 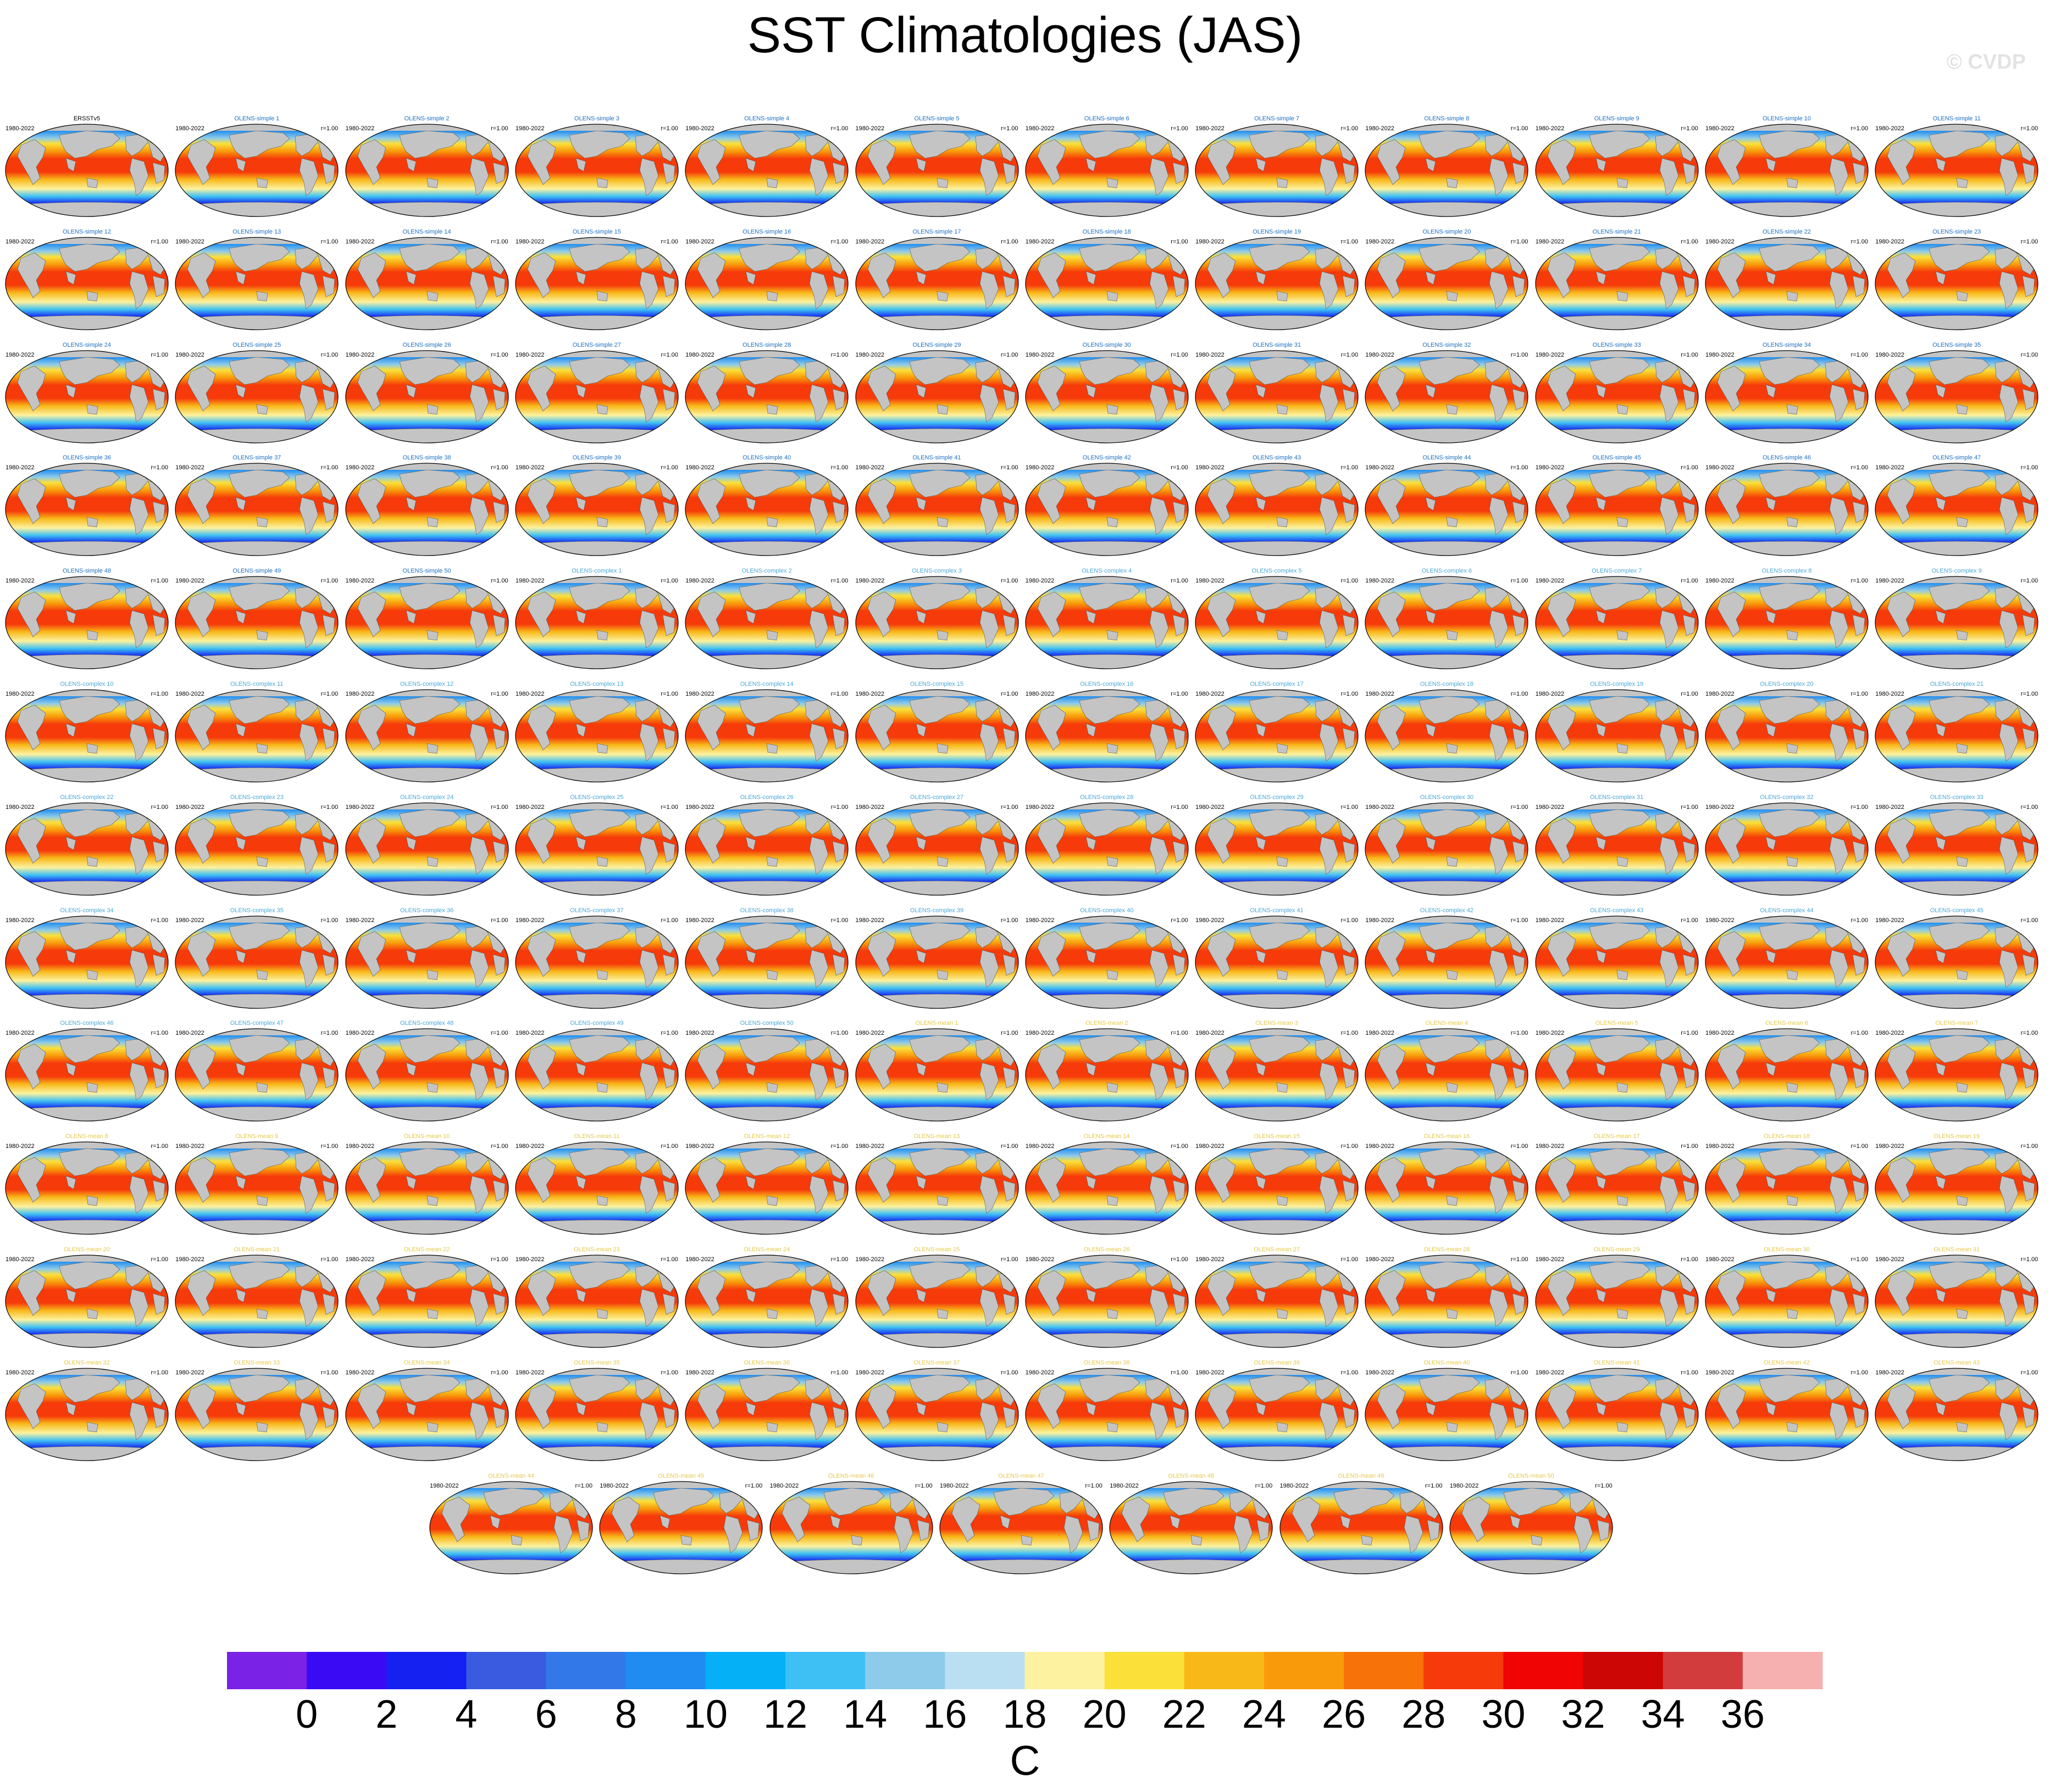 What do you see at coordinates (1786, 1297) in the screenshot?
I see `map-panel: 1980-2022 OLENS-mean 30 r=1.00` at bounding box center [1786, 1297].